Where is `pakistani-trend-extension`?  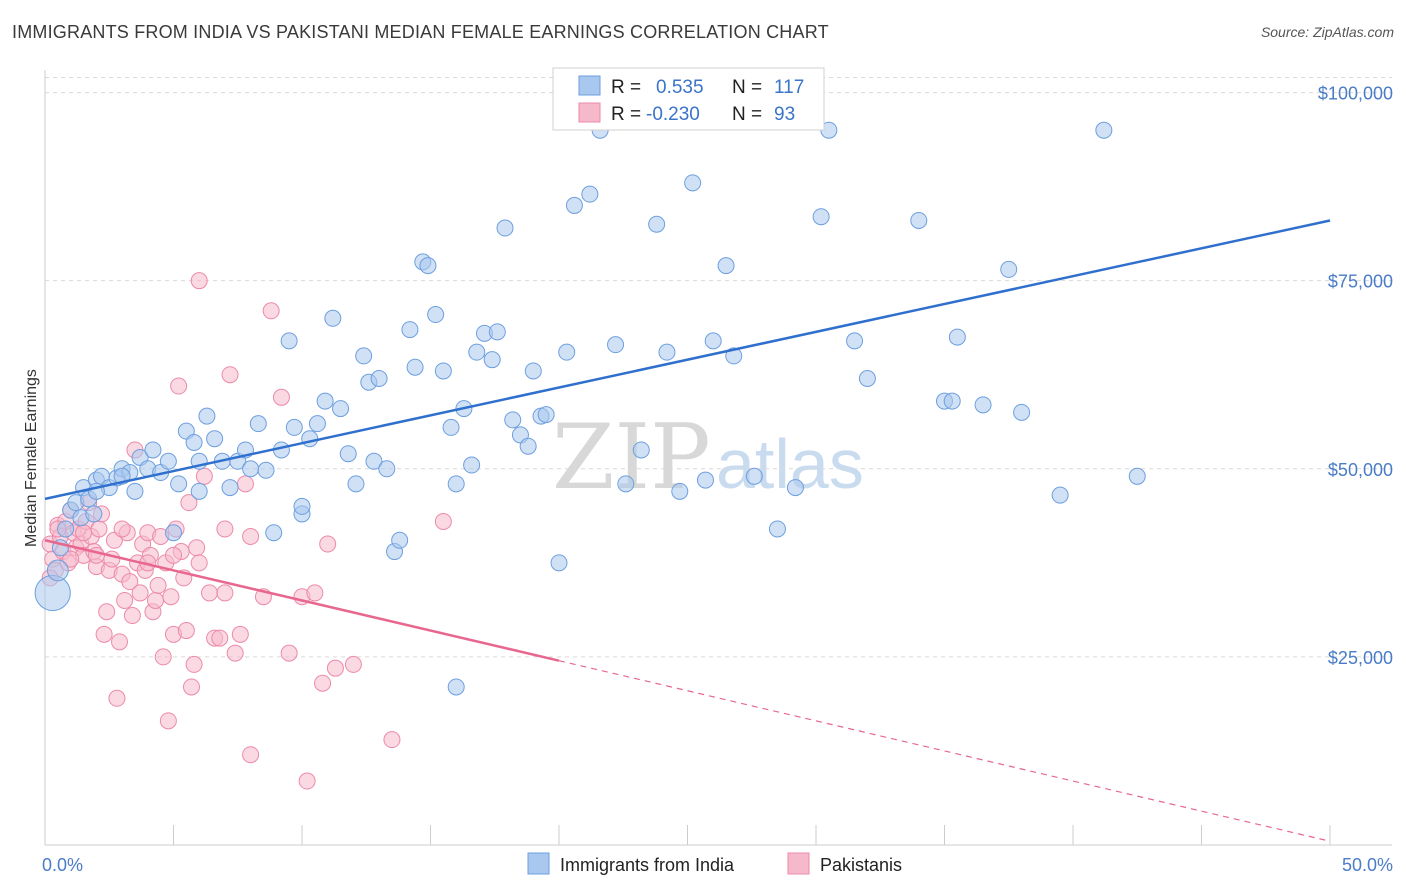 pakistani-trend-extension is located at coordinates (944, 751).